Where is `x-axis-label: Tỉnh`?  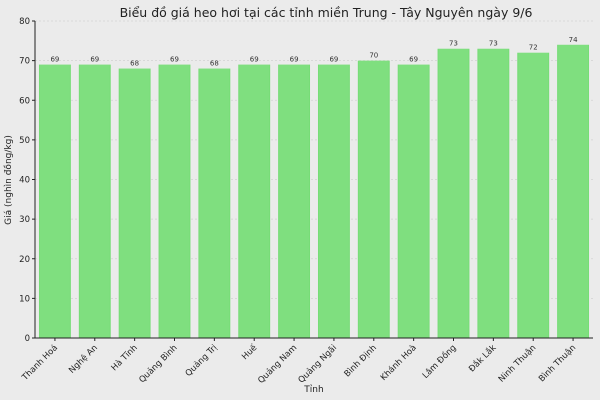
x-axis-label: Tỉnh is located at coordinates (313, 389).